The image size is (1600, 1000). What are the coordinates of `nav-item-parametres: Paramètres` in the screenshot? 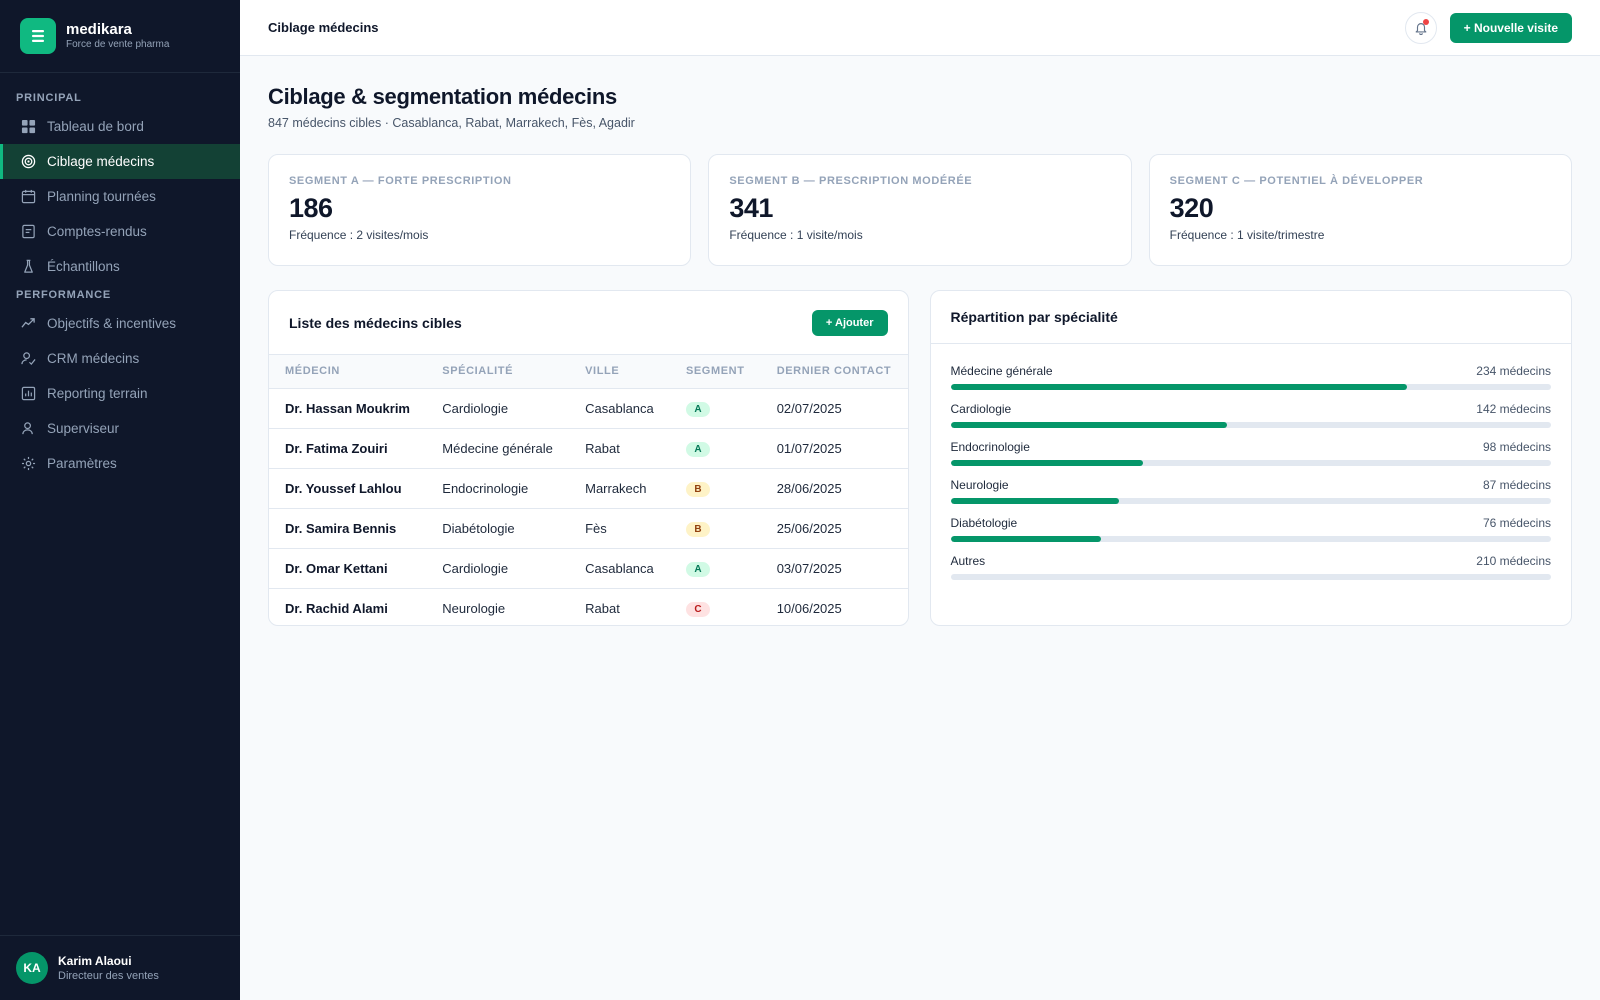 It's located at (120, 463).